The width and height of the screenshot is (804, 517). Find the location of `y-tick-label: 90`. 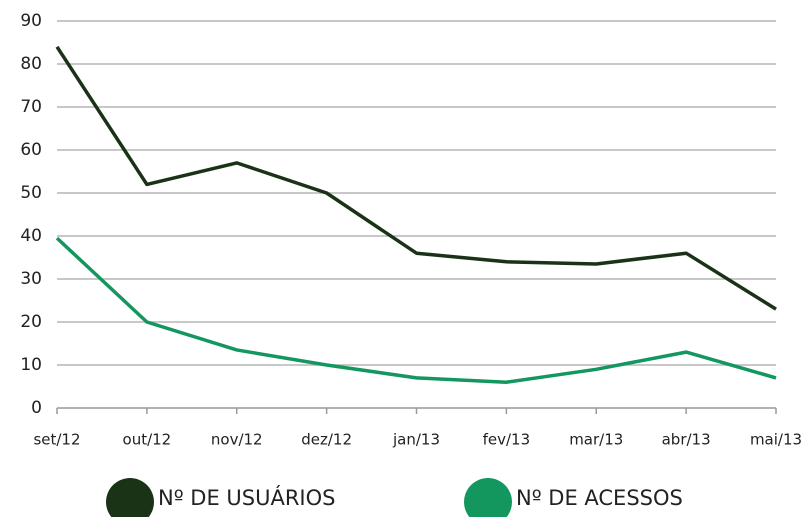

y-tick-label: 90 is located at coordinates (31, 21).